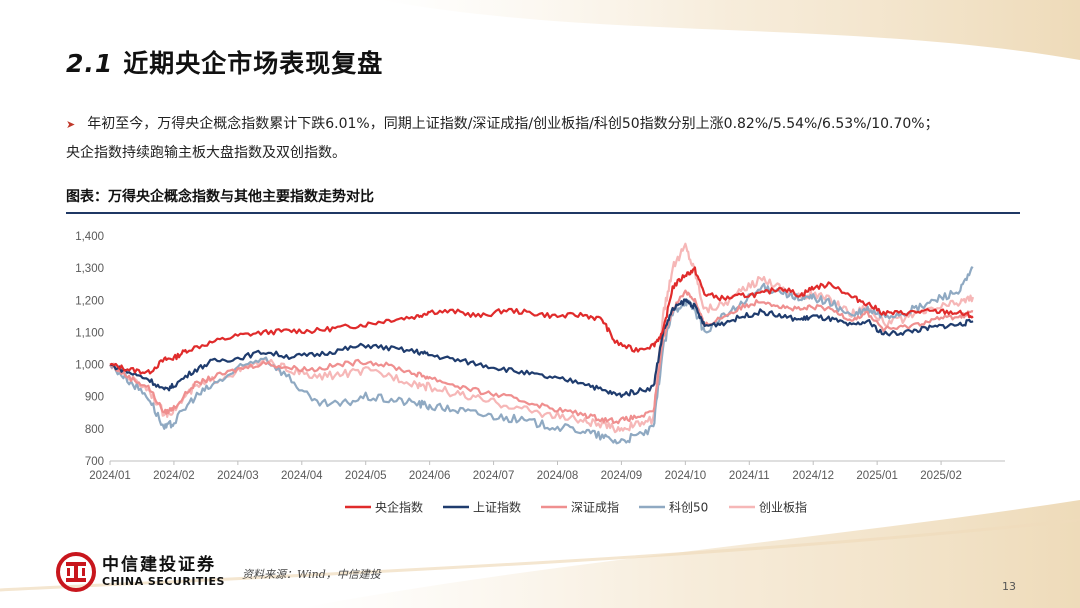 The image size is (1080, 608). Describe the element at coordinates (159, 565) in the screenshot. I see `logo-chinese-name: 中信建投证券` at that location.